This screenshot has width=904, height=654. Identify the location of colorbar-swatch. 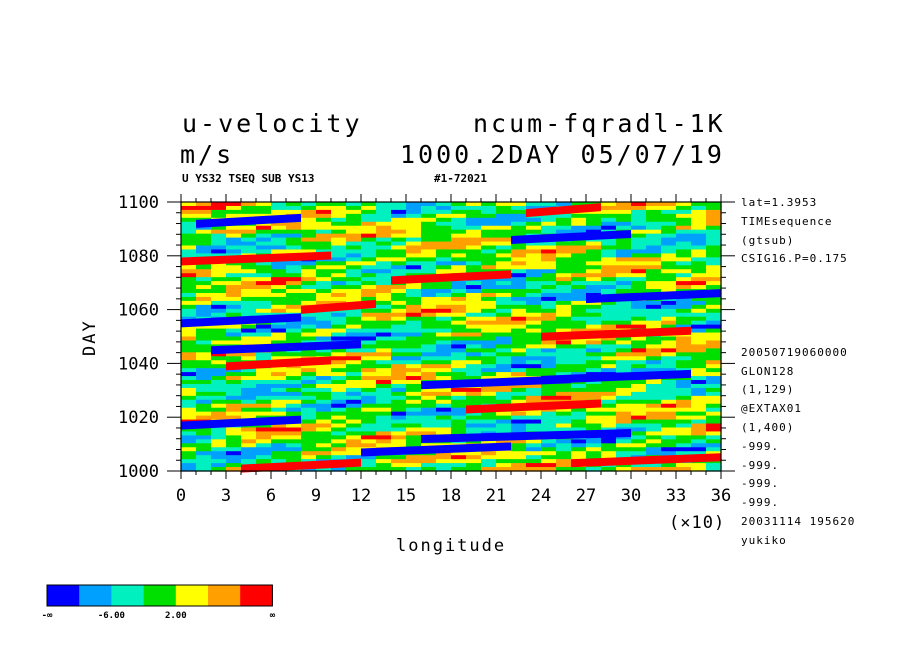
(63, 595).